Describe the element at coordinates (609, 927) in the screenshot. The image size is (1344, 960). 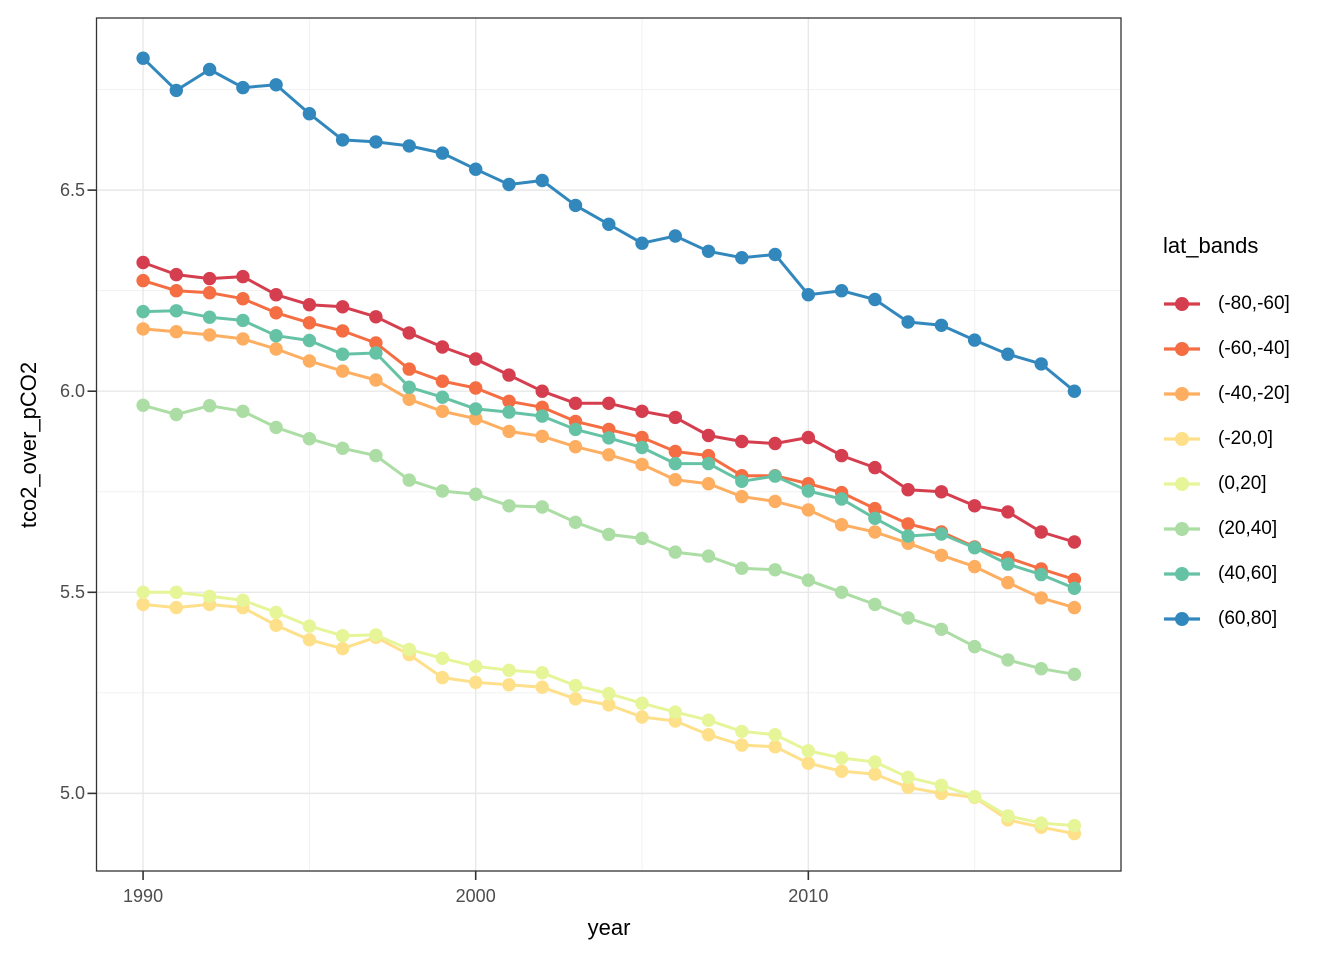
I see `x-axis-title: year` at that location.